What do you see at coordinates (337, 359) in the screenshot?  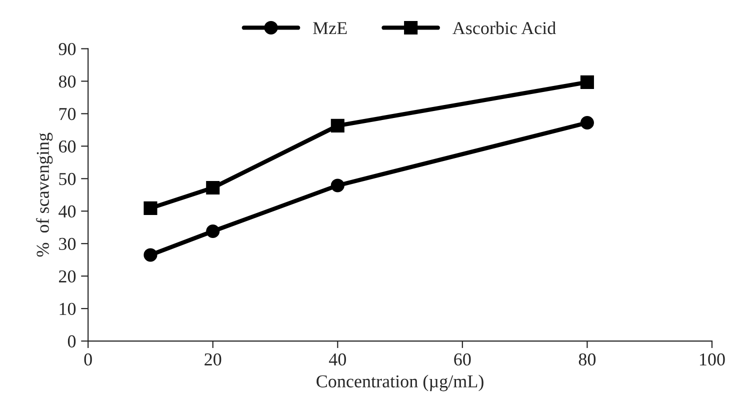 I see `x-tick-label: 40` at bounding box center [337, 359].